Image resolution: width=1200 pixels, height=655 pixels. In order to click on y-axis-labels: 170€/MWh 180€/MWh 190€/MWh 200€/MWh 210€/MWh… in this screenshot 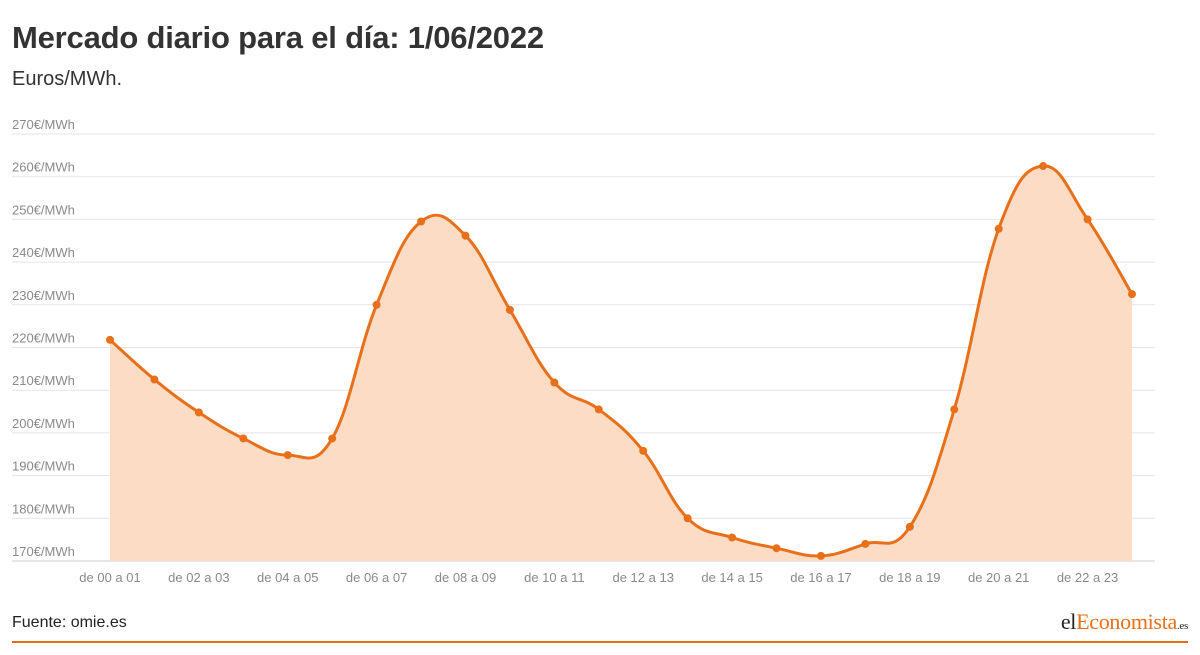, I will do `click(43, 338)`.